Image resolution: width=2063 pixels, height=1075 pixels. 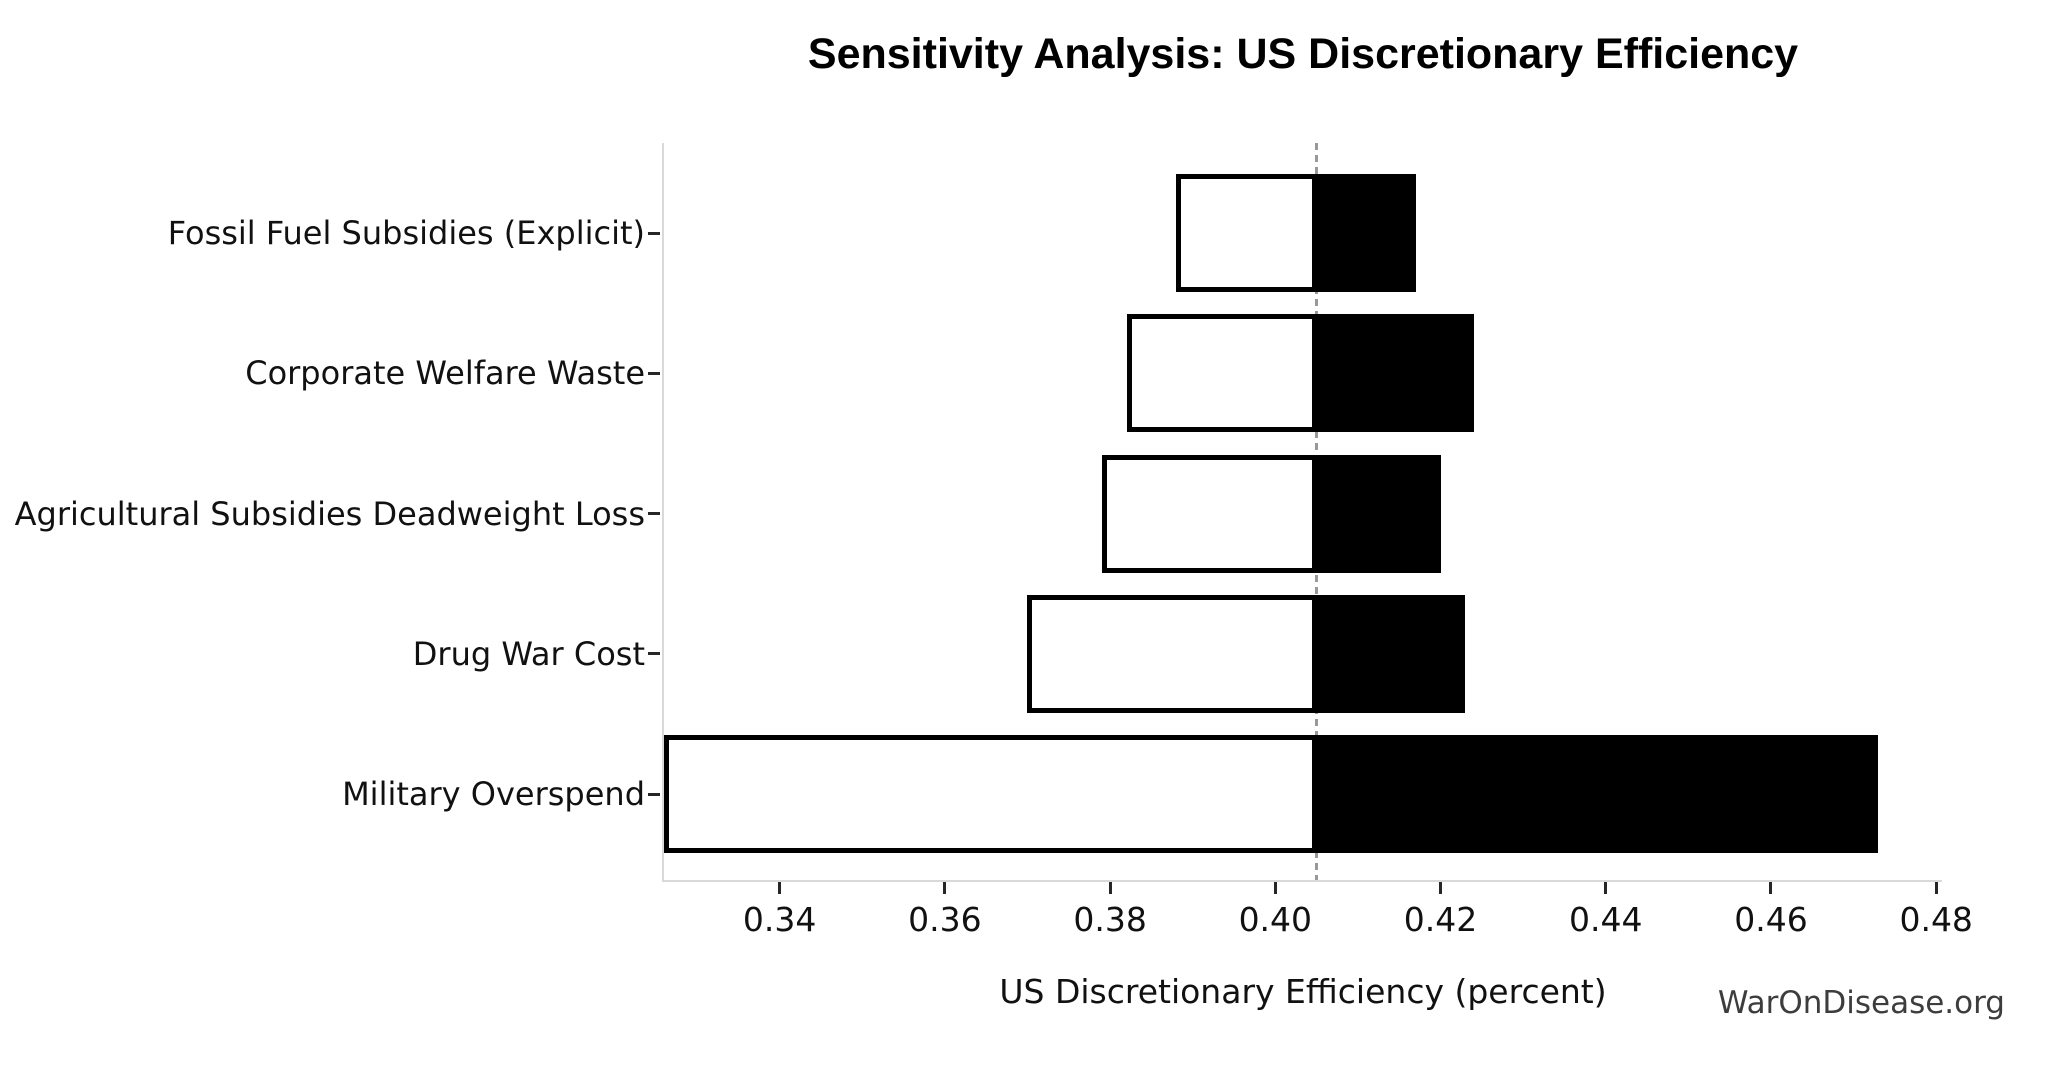 What do you see at coordinates (779, 919) in the screenshot?
I see `x-tick-label: 0.34` at bounding box center [779, 919].